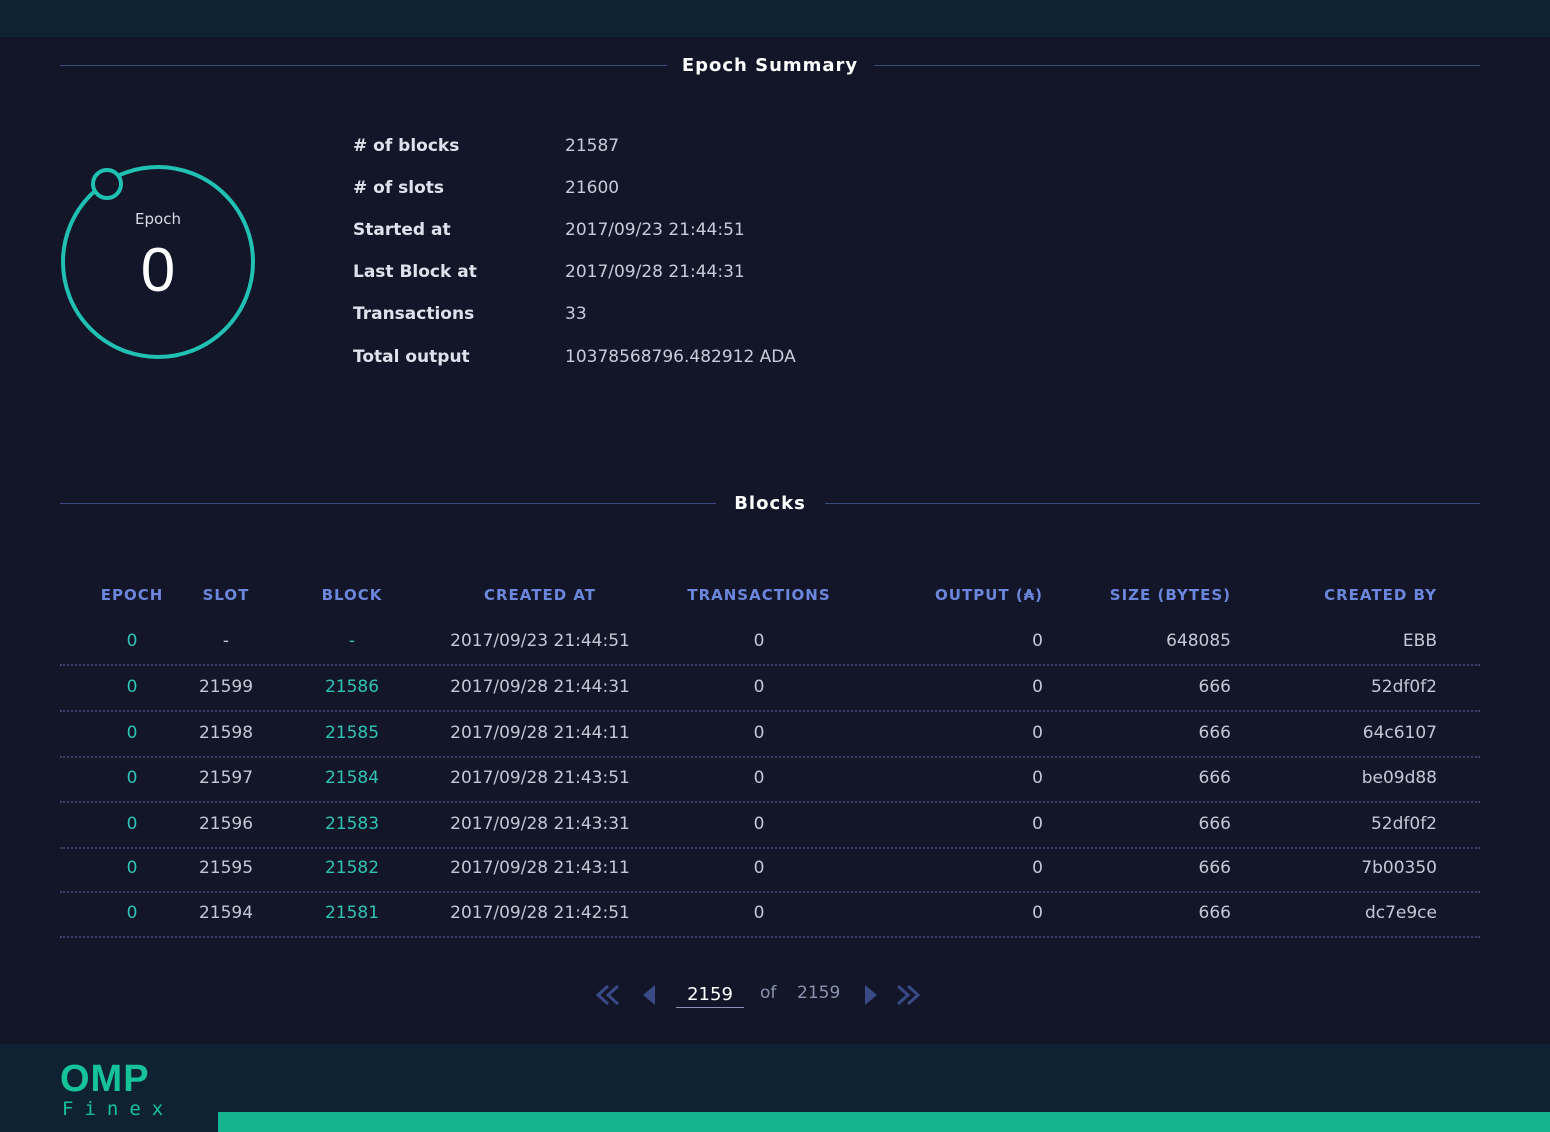 The image size is (1550, 1132). I want to click on cell-block: 21581, so click(352, 913).